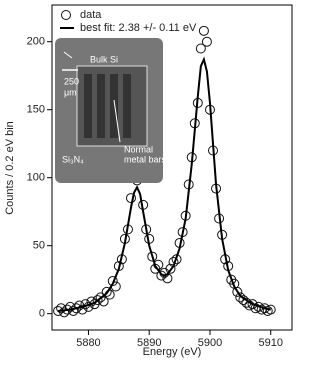 Image resolution: width=320 pixels, height=368 pixels. I want to click on inset-image, so click(109, 110).